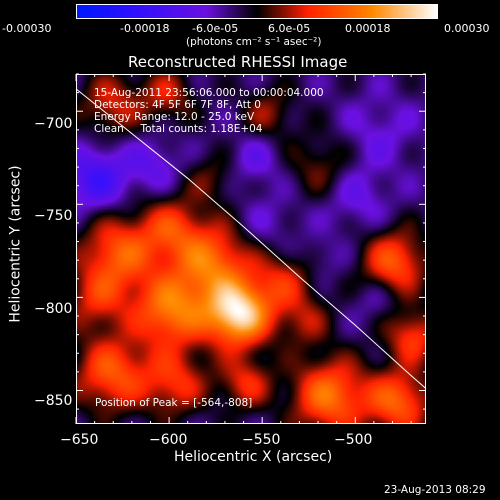 This screenshot has width=500, height=500. Describe the element at coordinates (467, 28) in the screenshot. I see `colorbar-tick-label-5: 0.00030` at that location.